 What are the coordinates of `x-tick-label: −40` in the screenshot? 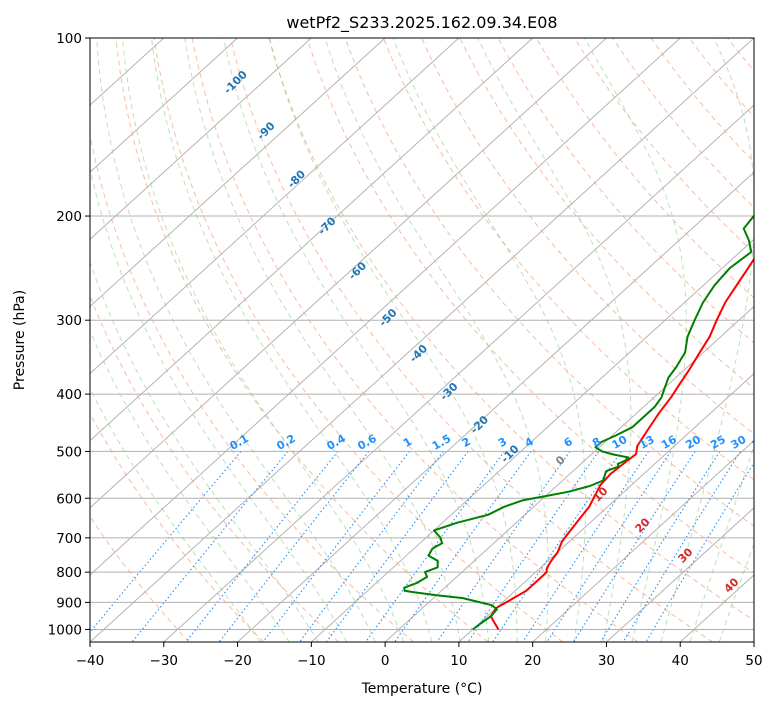 It's located at (90, 661).